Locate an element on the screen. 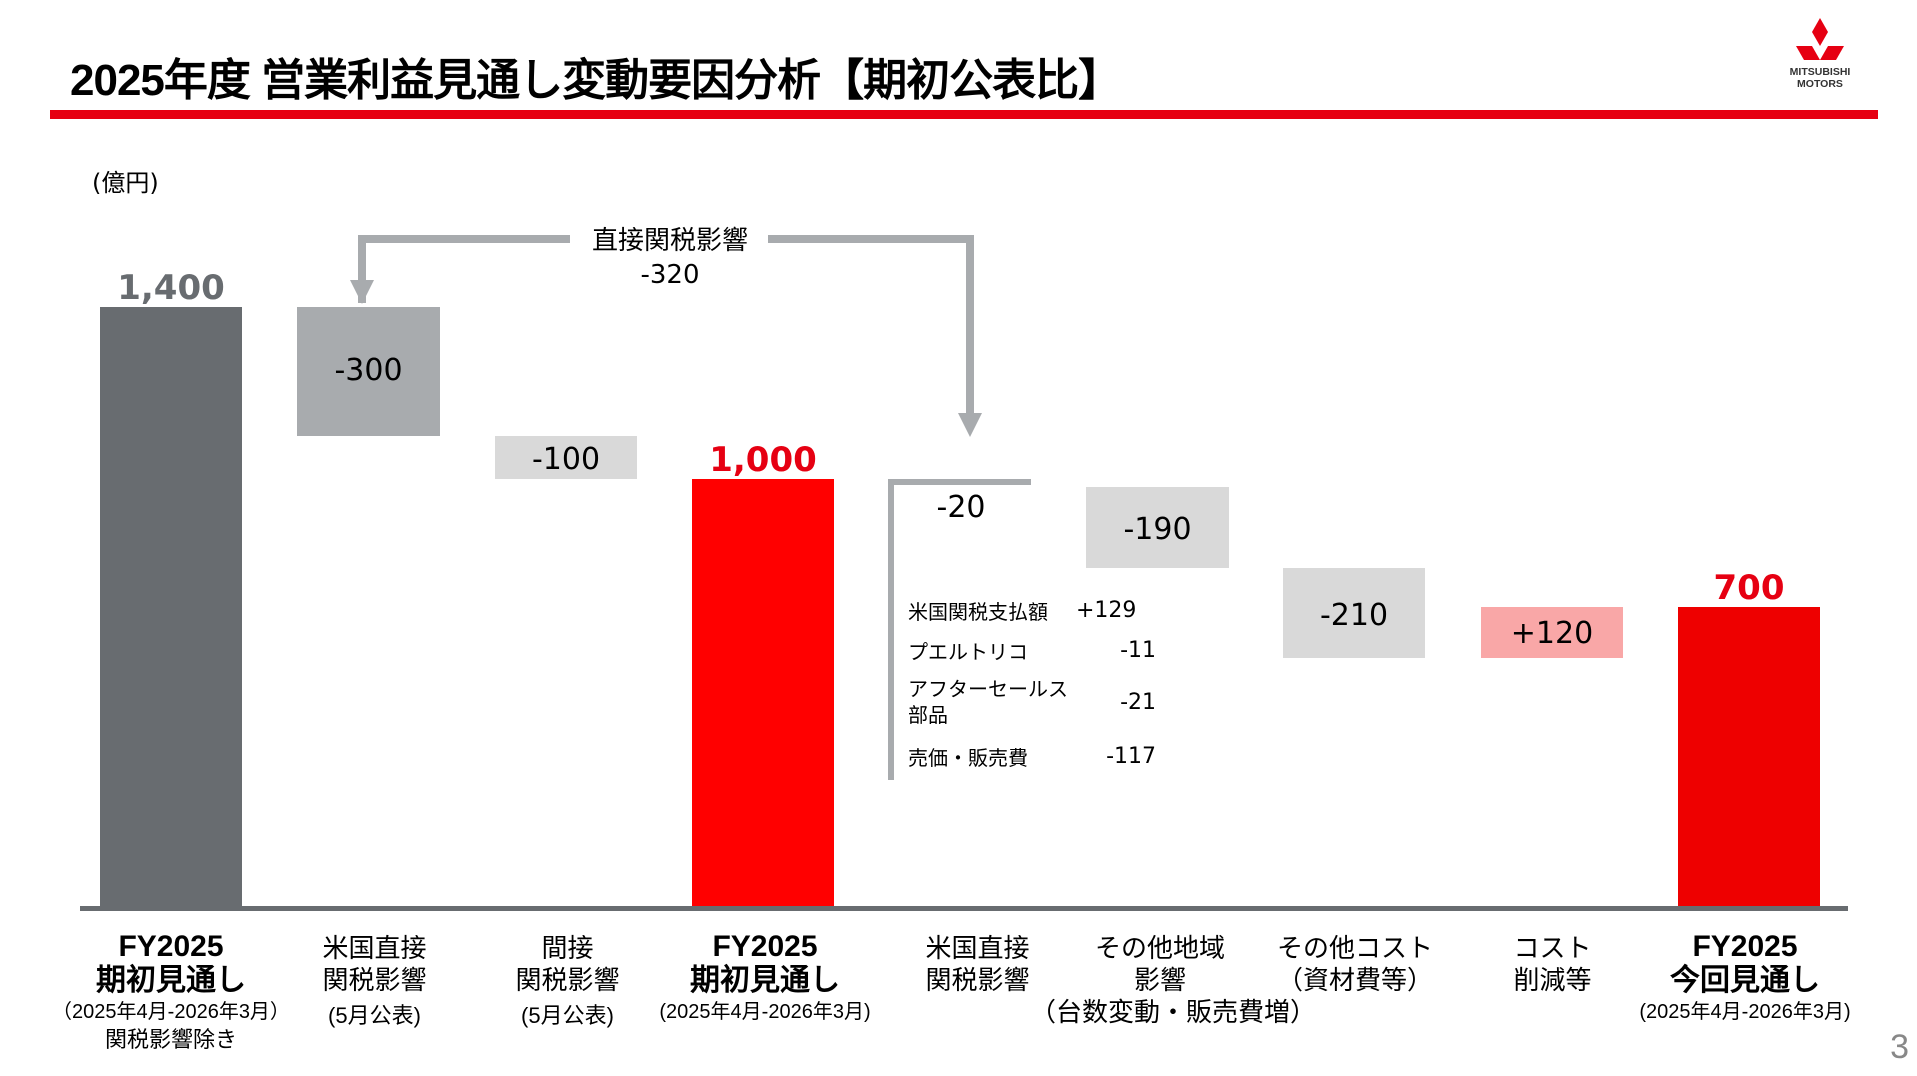  category-0-line3: （2025年4月-2026年3月） is located at coordinates (171, 1012).